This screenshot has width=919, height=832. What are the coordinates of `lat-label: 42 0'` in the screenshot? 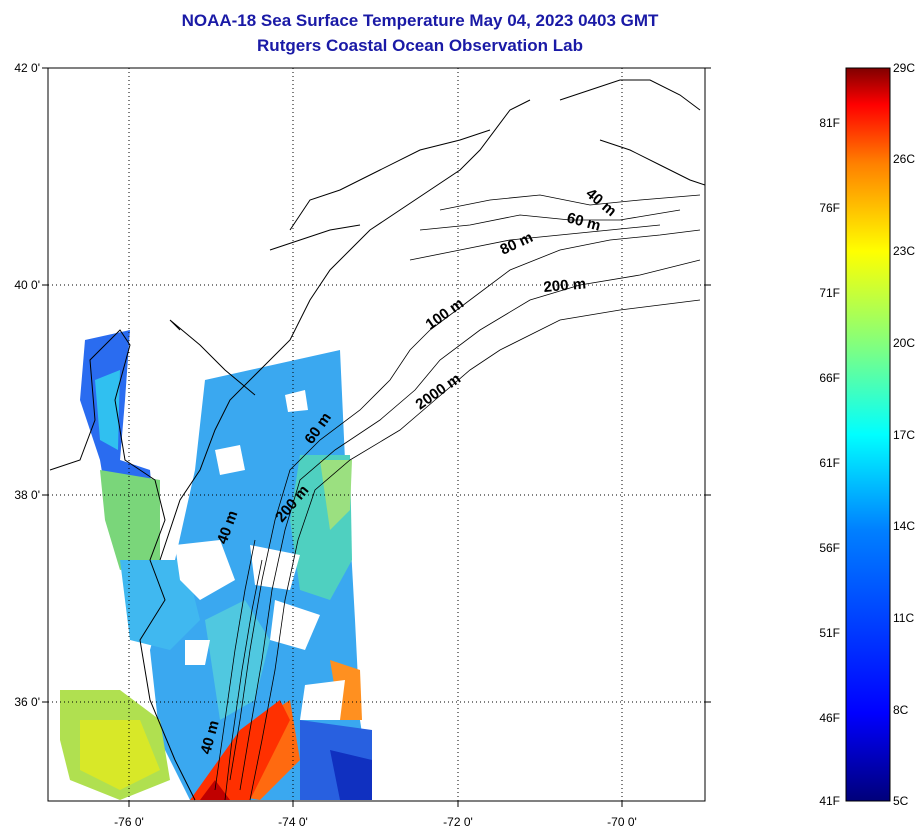 It's located at (27, 68).